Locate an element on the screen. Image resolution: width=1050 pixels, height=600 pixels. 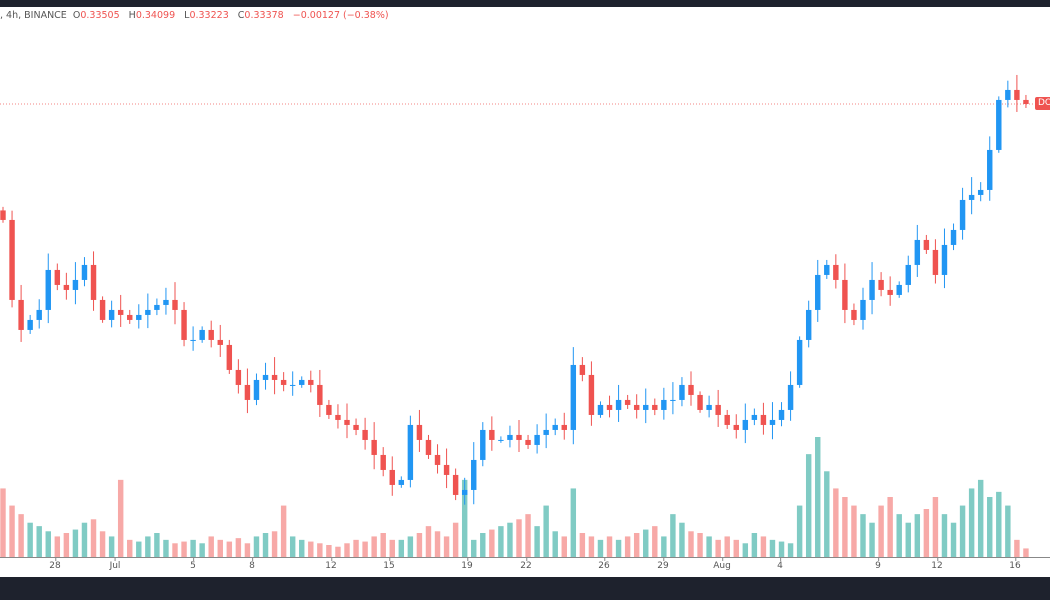
high-value: 0.34099 is located at coordinates (155, 15).